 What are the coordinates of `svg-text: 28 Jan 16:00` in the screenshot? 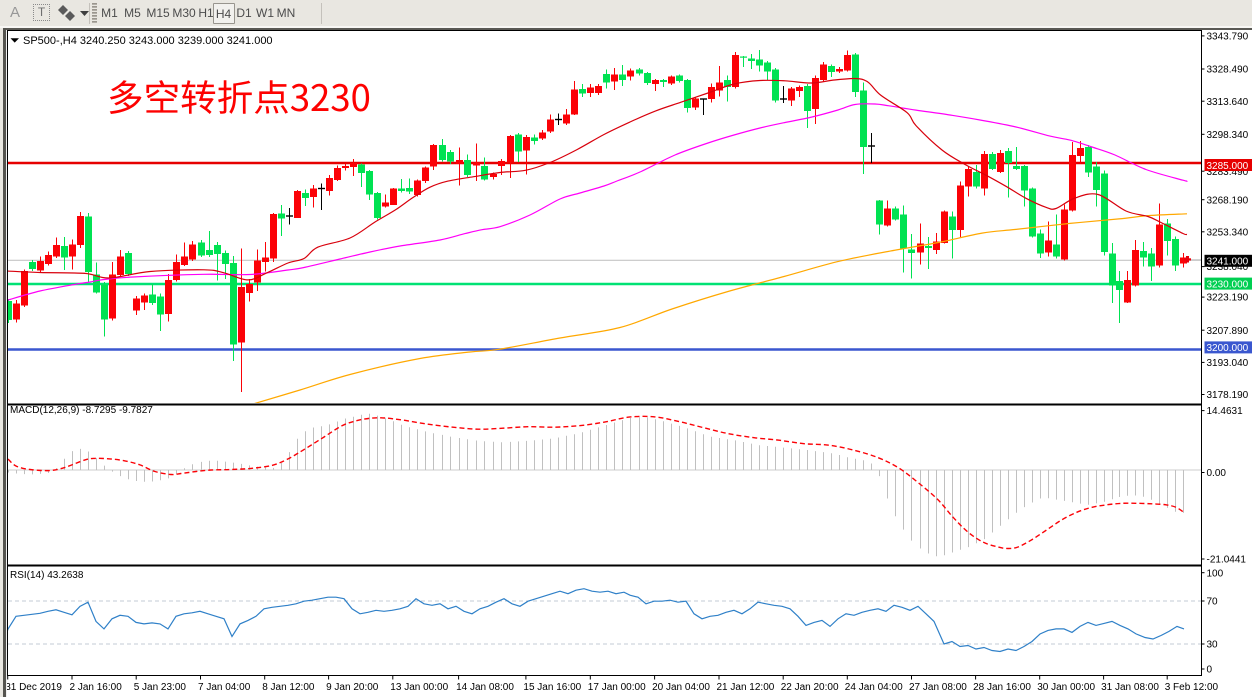 It's located at (1002, 687).